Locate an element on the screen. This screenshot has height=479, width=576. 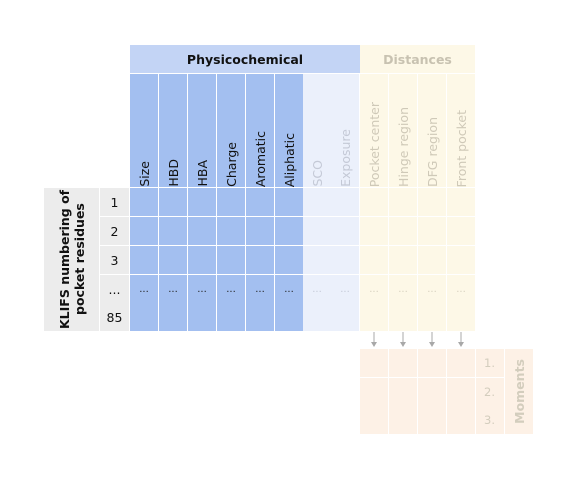
row-label: 85 is located at coordinates (114, 317).